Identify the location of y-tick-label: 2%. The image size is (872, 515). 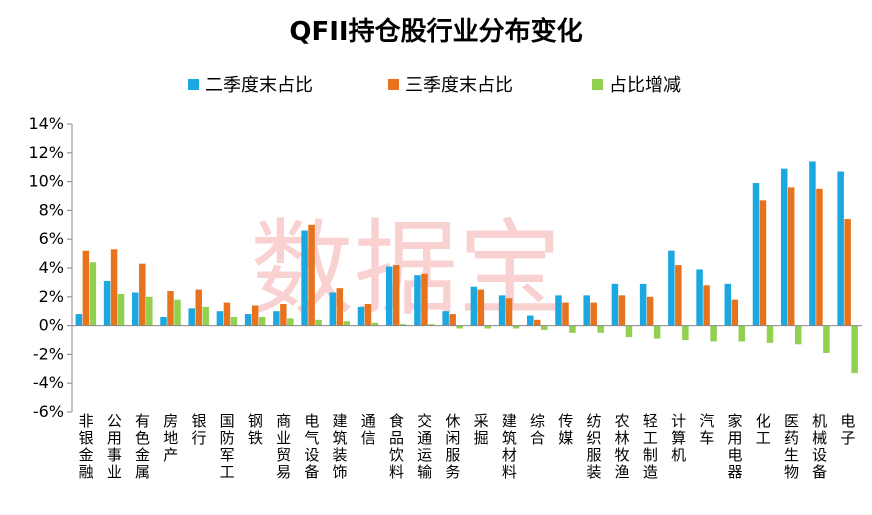
(51, 296).